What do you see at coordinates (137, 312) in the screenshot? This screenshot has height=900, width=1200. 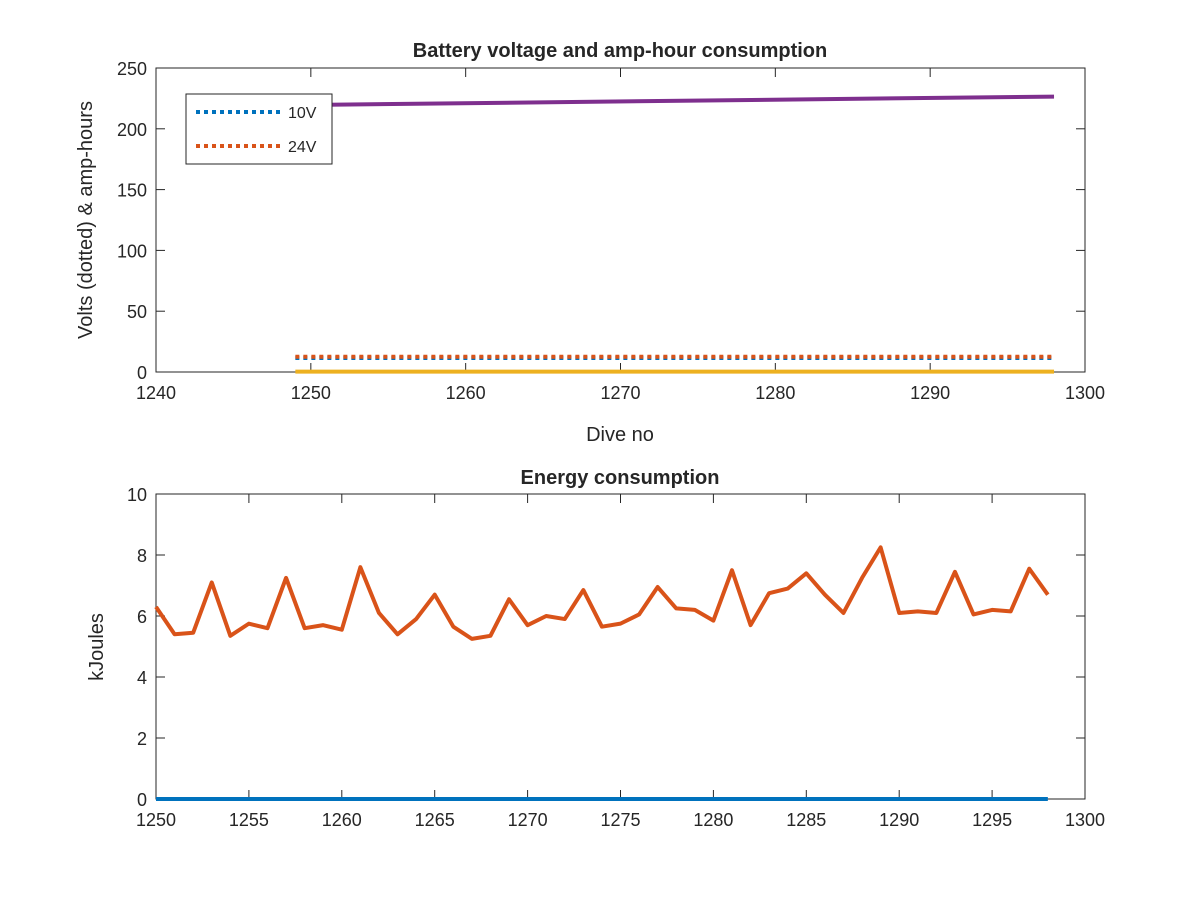 I see `y-tick-label: 50` at bounding box center [137, 312].